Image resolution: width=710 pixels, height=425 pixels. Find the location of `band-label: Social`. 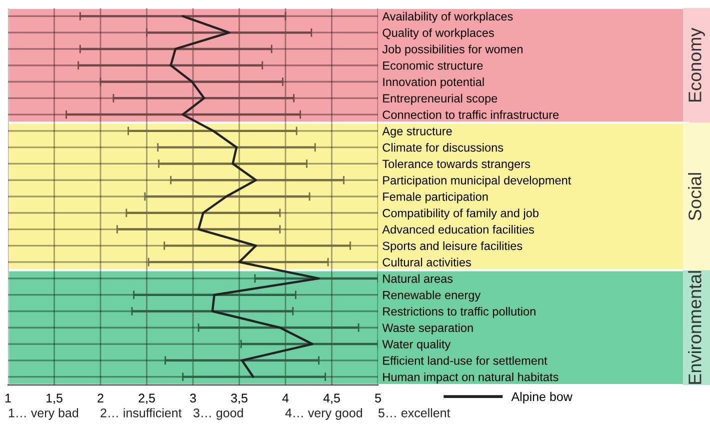

band-label: Social is located at coordinates (695, 196).